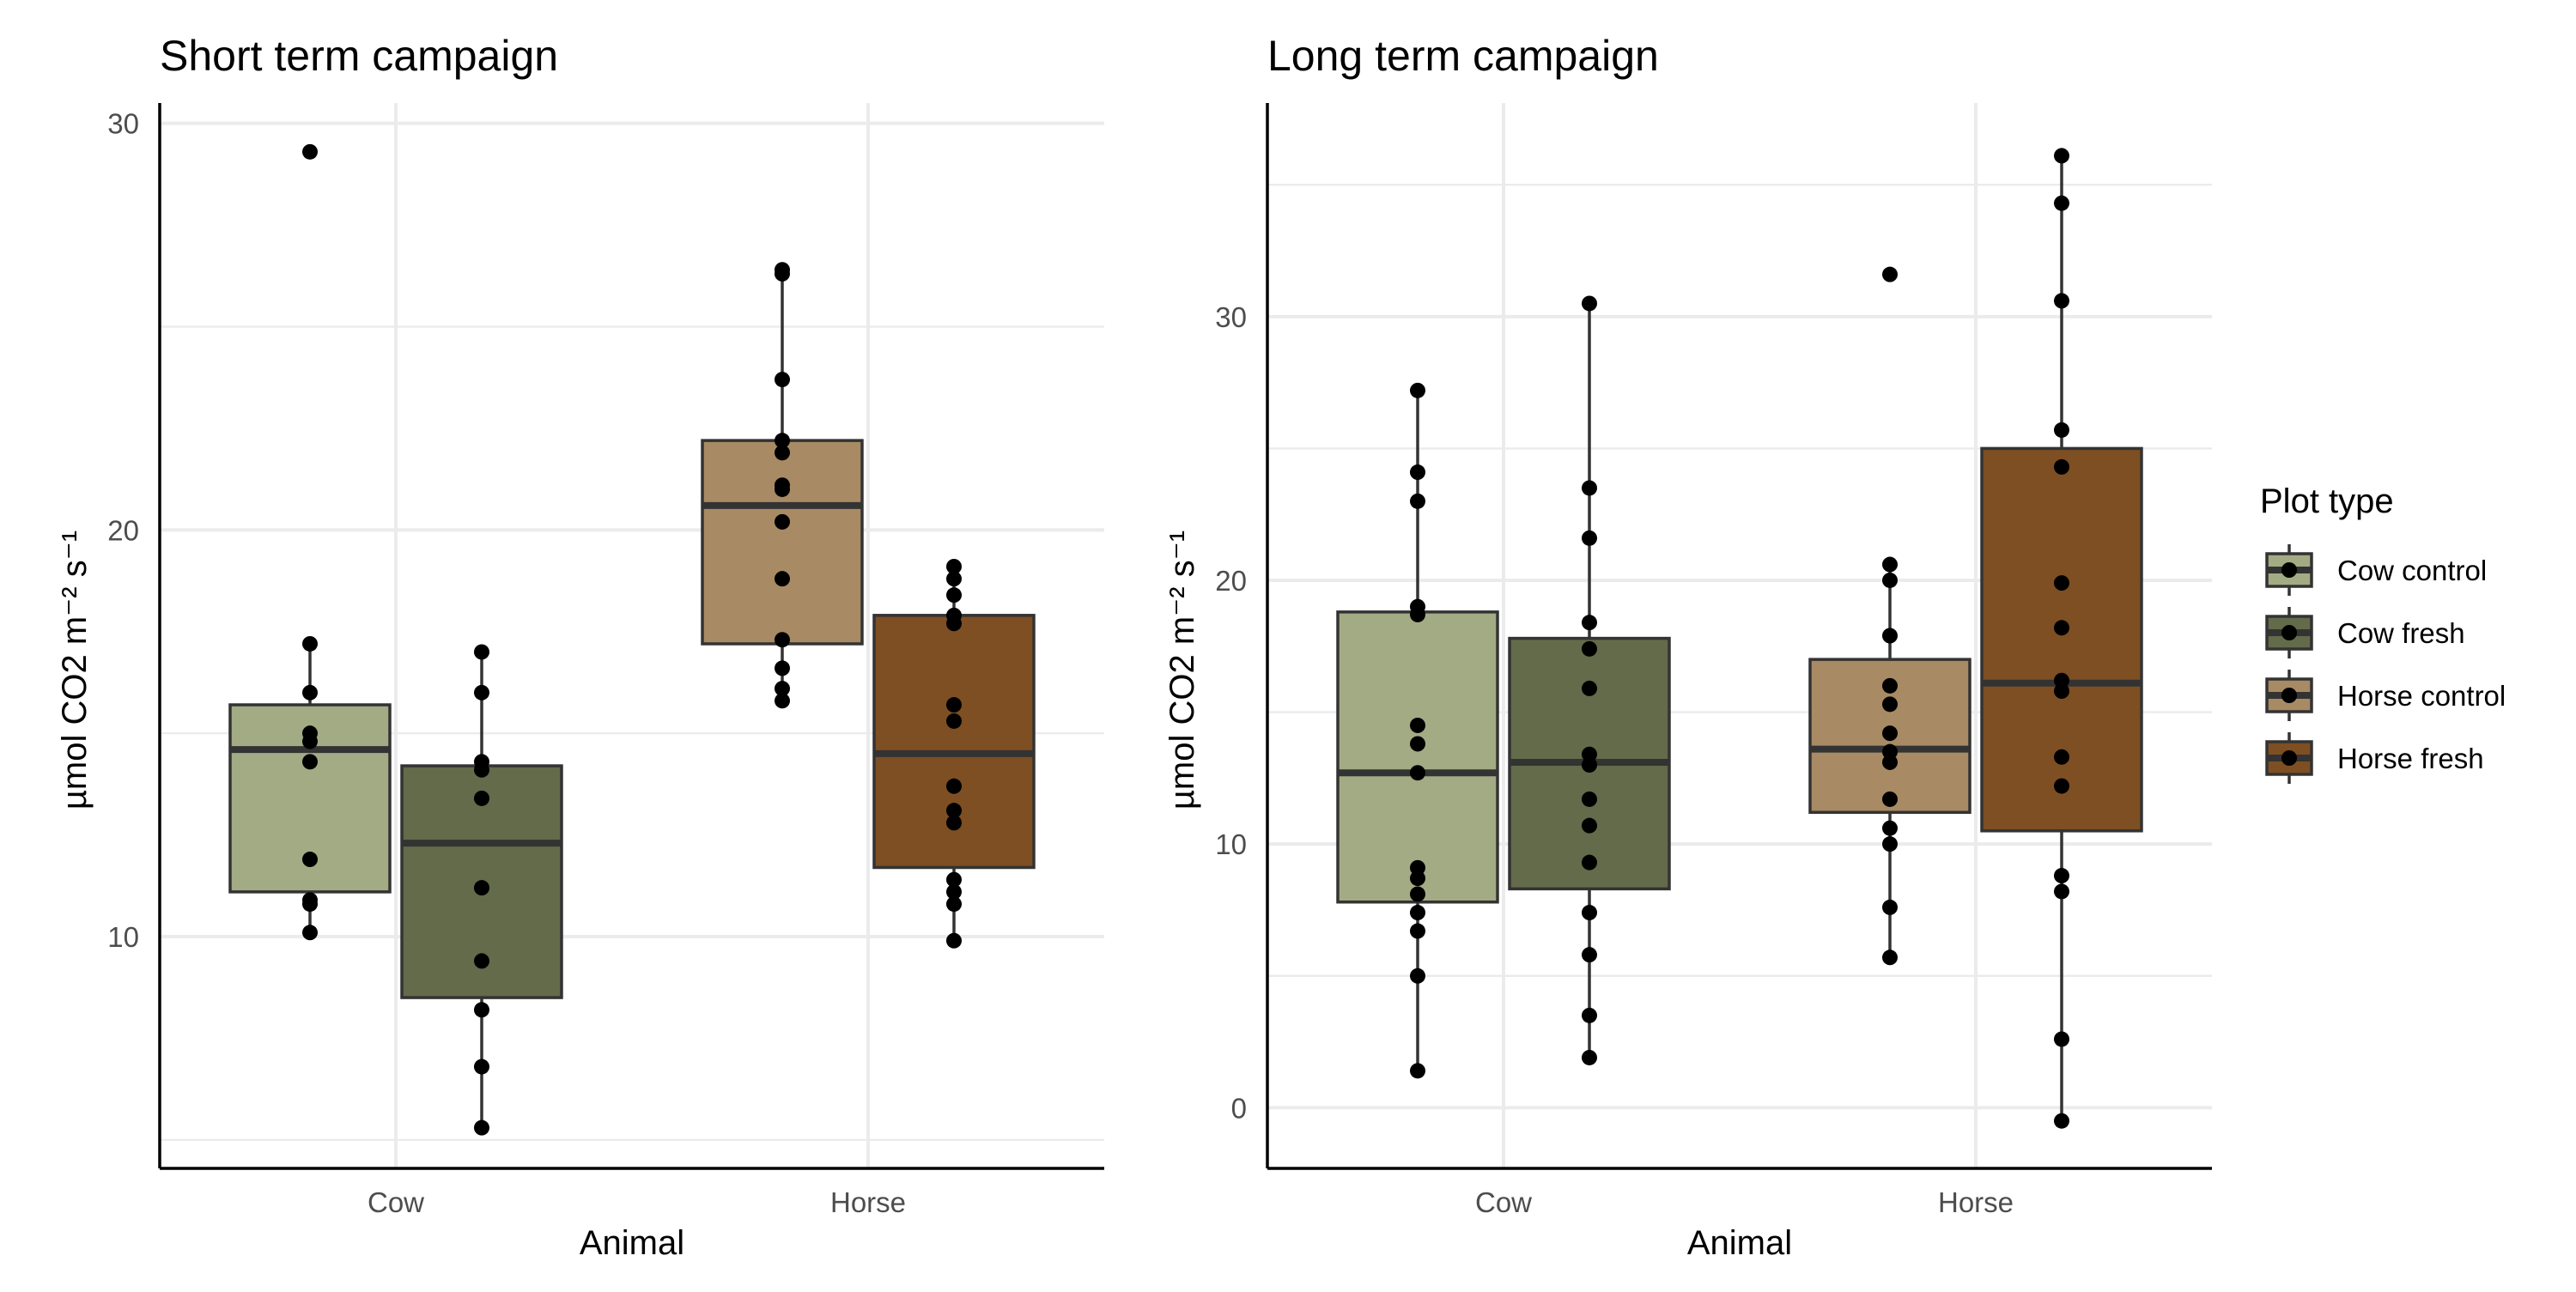 The image size is (2576, 1292). I want to click on legend-item-cow-fresh: Cow fresh, so click(2365, 632).